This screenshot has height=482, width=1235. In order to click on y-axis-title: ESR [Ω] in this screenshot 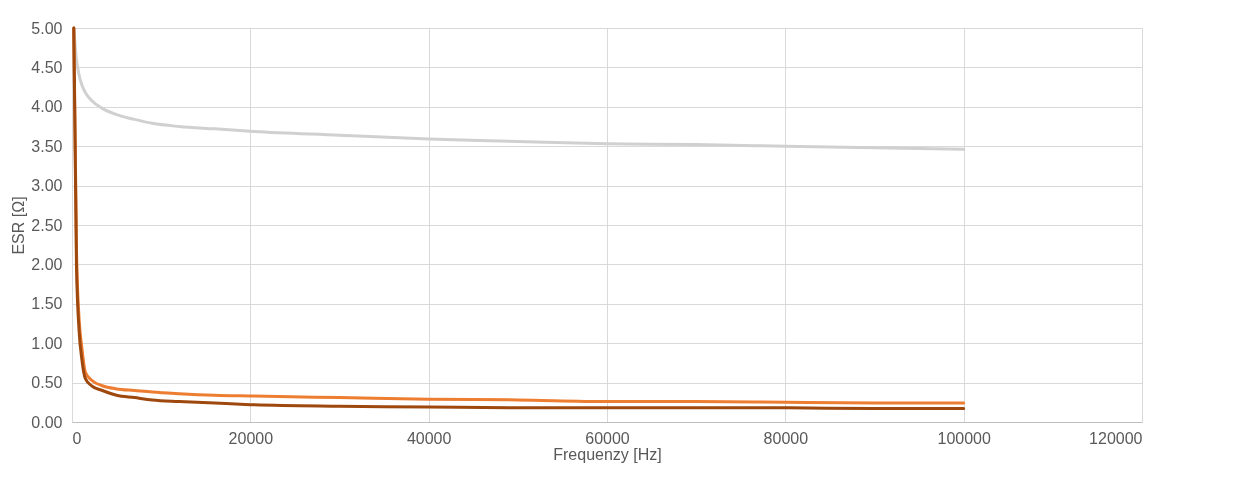, I will do `click(19, 225)`.